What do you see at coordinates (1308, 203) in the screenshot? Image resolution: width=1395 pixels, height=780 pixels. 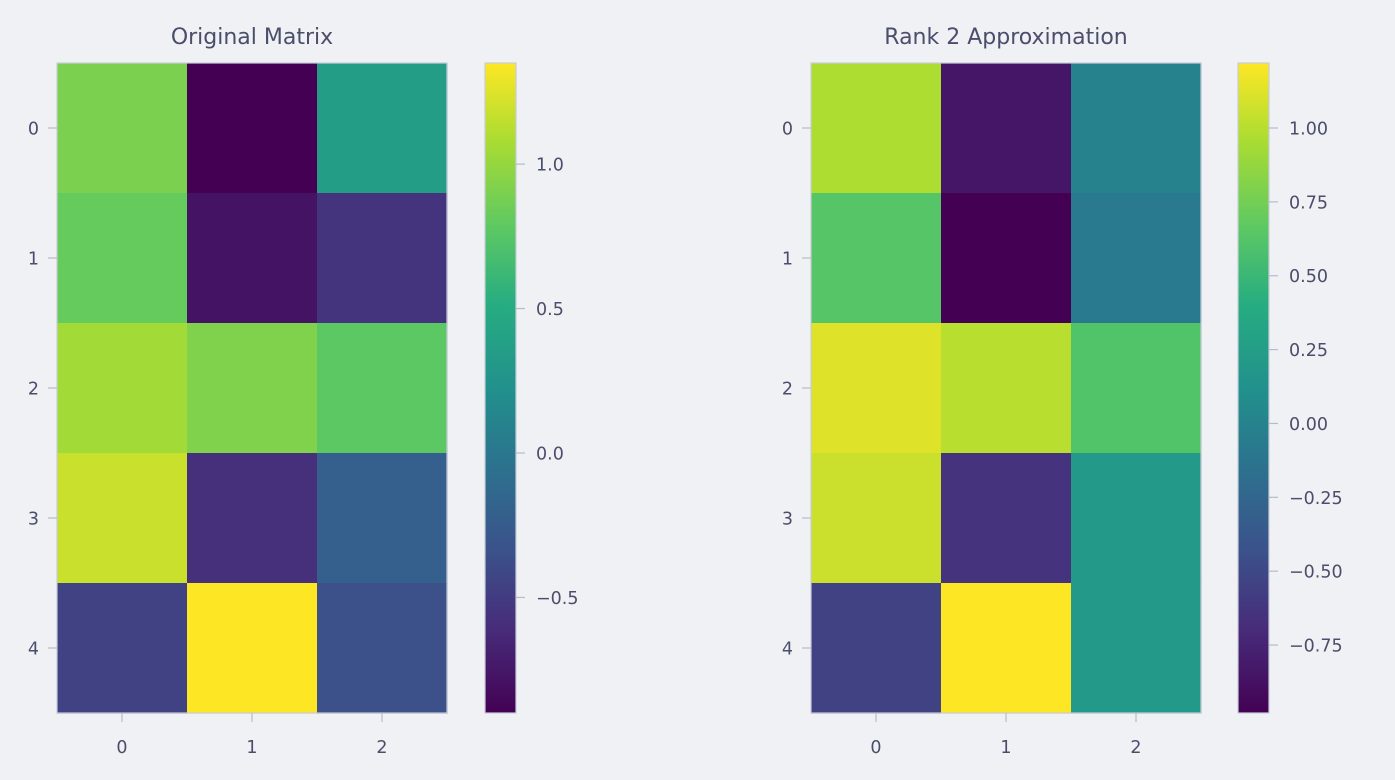 I see `colorbar-tick-label: 0.75` at bounding box center [1308, 203].